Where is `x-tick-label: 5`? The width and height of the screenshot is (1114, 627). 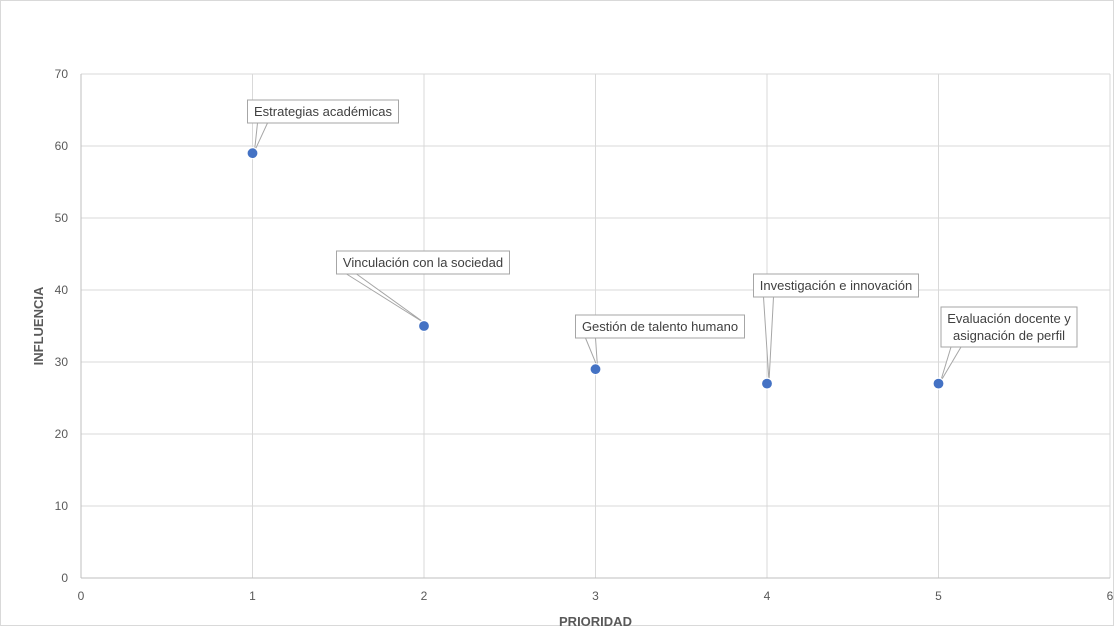
x-tick-label: 5 is located at coordinates (938, 596).